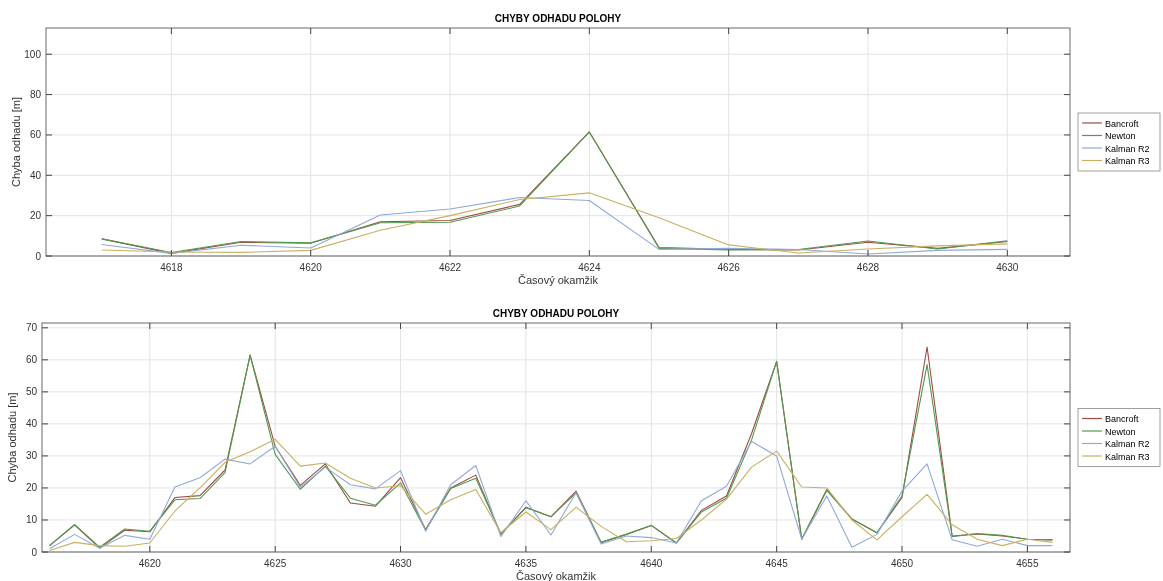 The image size is (1163, 581). Describe the element at coordinates (1027, 563) in the screenshot. I see `x-tick-label: 4655` at that location.